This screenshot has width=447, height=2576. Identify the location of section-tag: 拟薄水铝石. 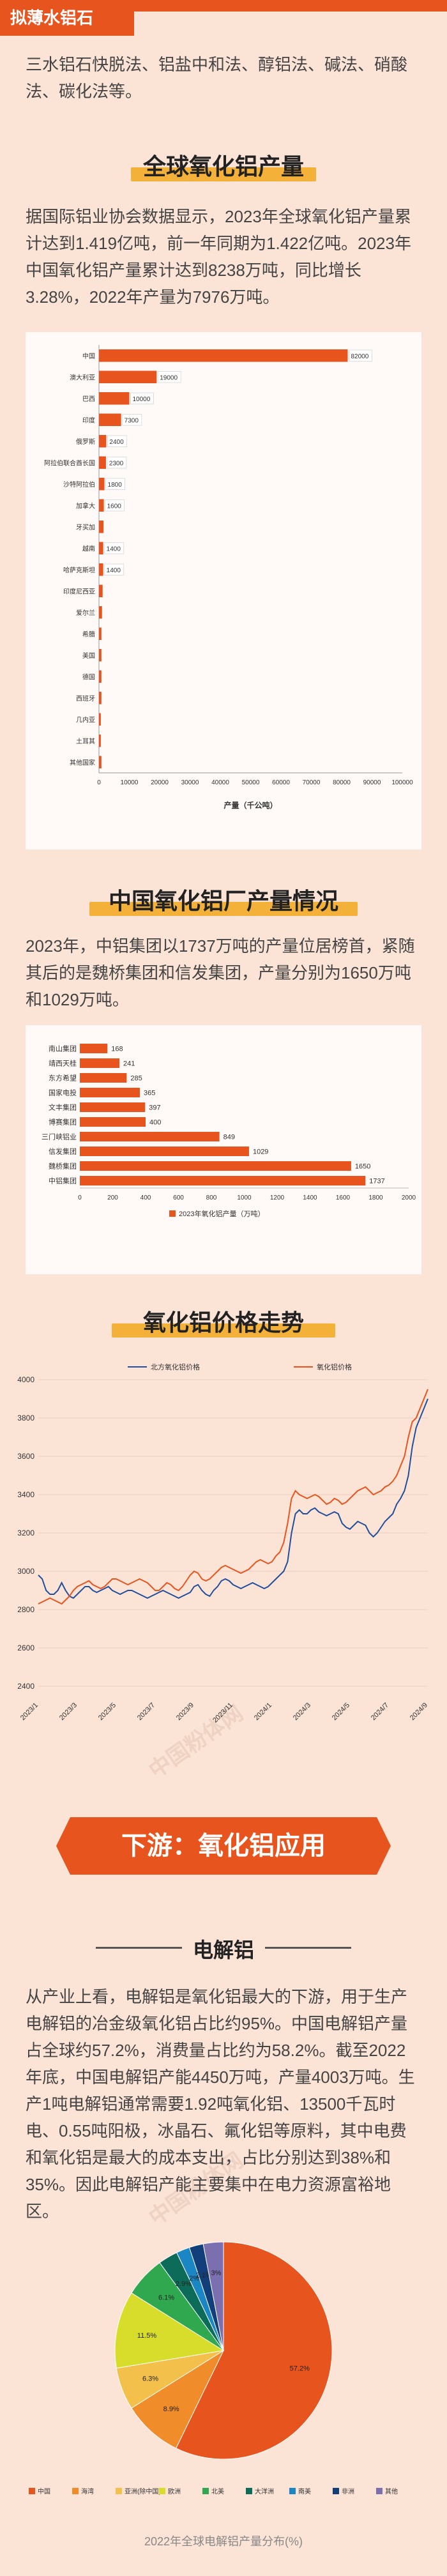
(67, 18).